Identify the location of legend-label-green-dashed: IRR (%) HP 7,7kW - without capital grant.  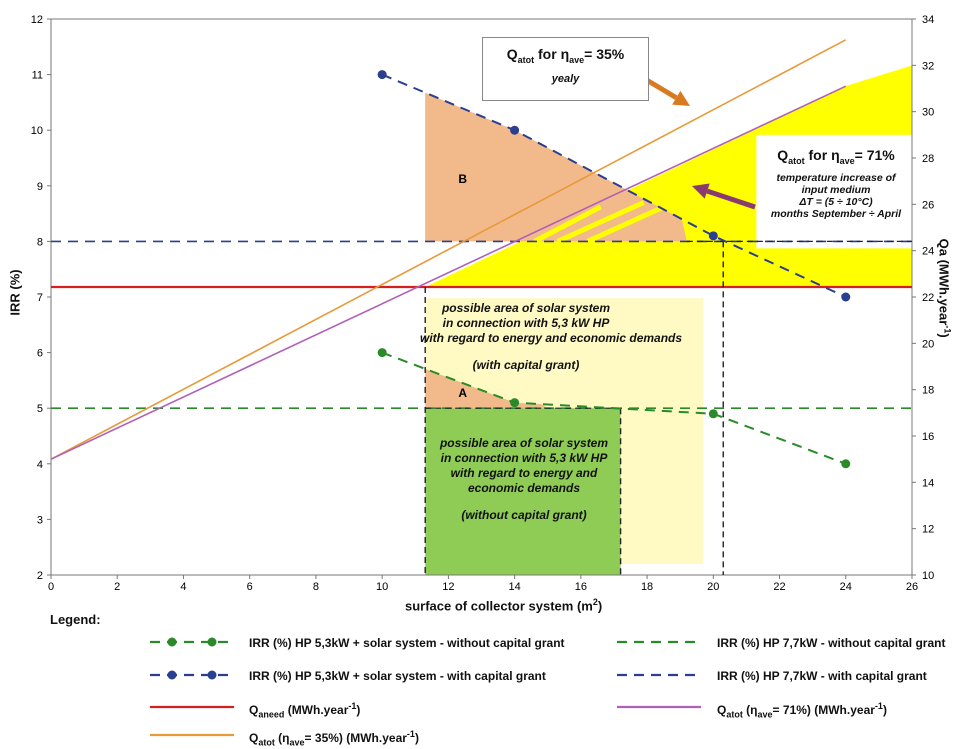
(831, 643).